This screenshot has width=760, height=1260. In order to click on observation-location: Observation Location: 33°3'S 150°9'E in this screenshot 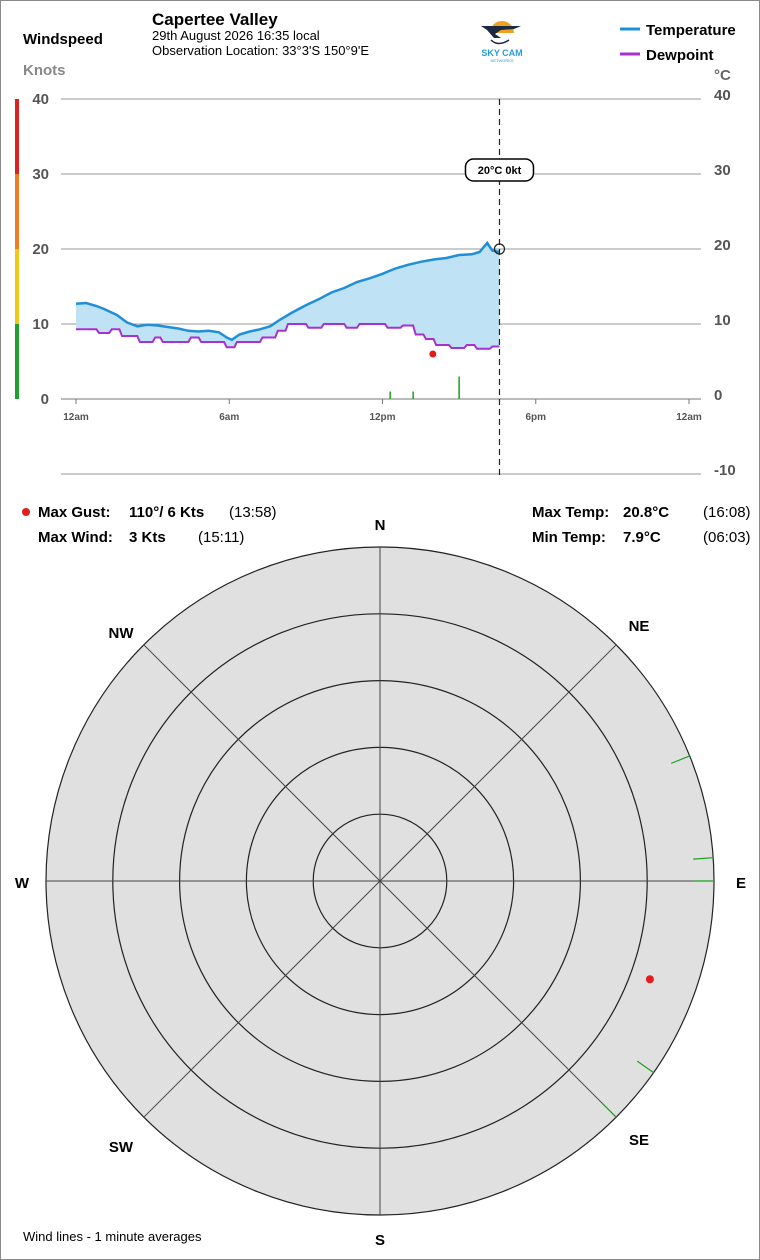, I will do `click(260, 50)`.